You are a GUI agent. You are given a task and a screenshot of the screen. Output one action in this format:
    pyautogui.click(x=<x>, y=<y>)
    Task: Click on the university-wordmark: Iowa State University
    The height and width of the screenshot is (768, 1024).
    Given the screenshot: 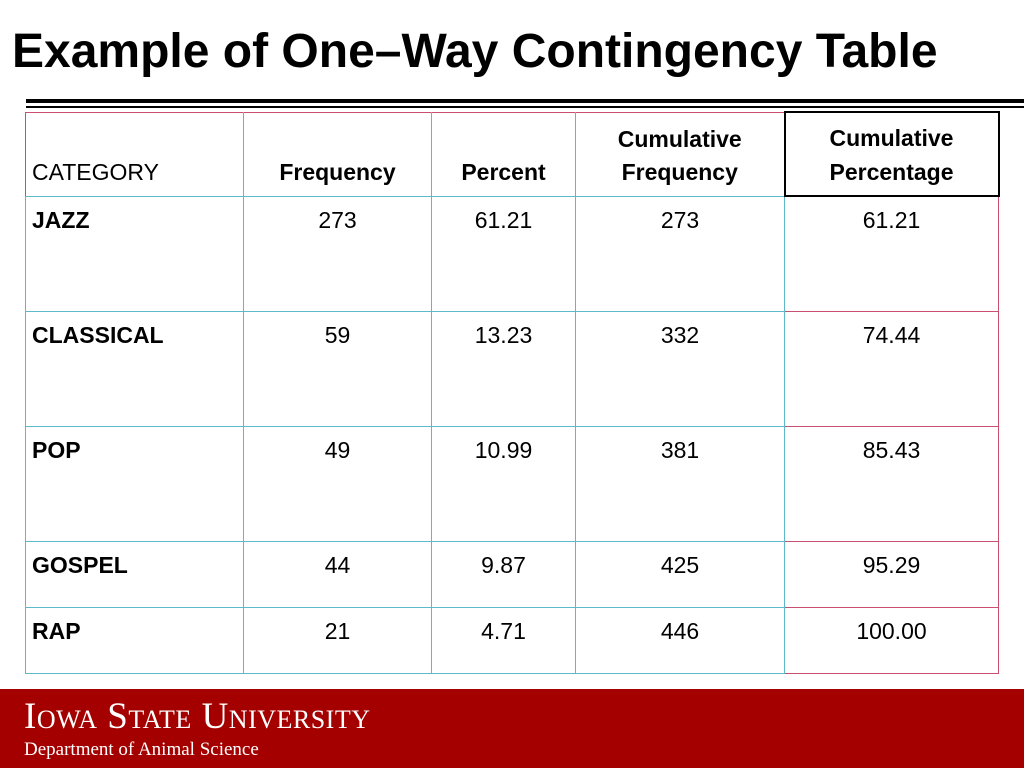 What is the action you would take?
    pyautogui.click(x=197, y=716)
    